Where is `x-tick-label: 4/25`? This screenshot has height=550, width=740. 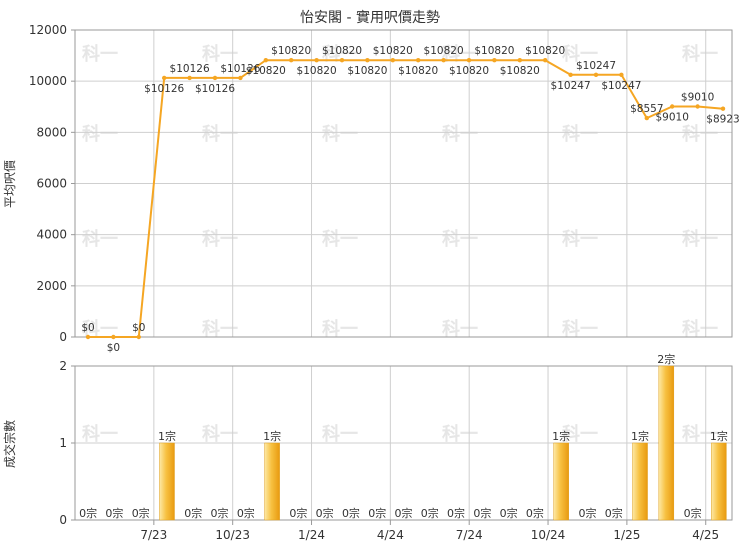 x-tick-label: 4/25 is located at coordinates (705, 535).